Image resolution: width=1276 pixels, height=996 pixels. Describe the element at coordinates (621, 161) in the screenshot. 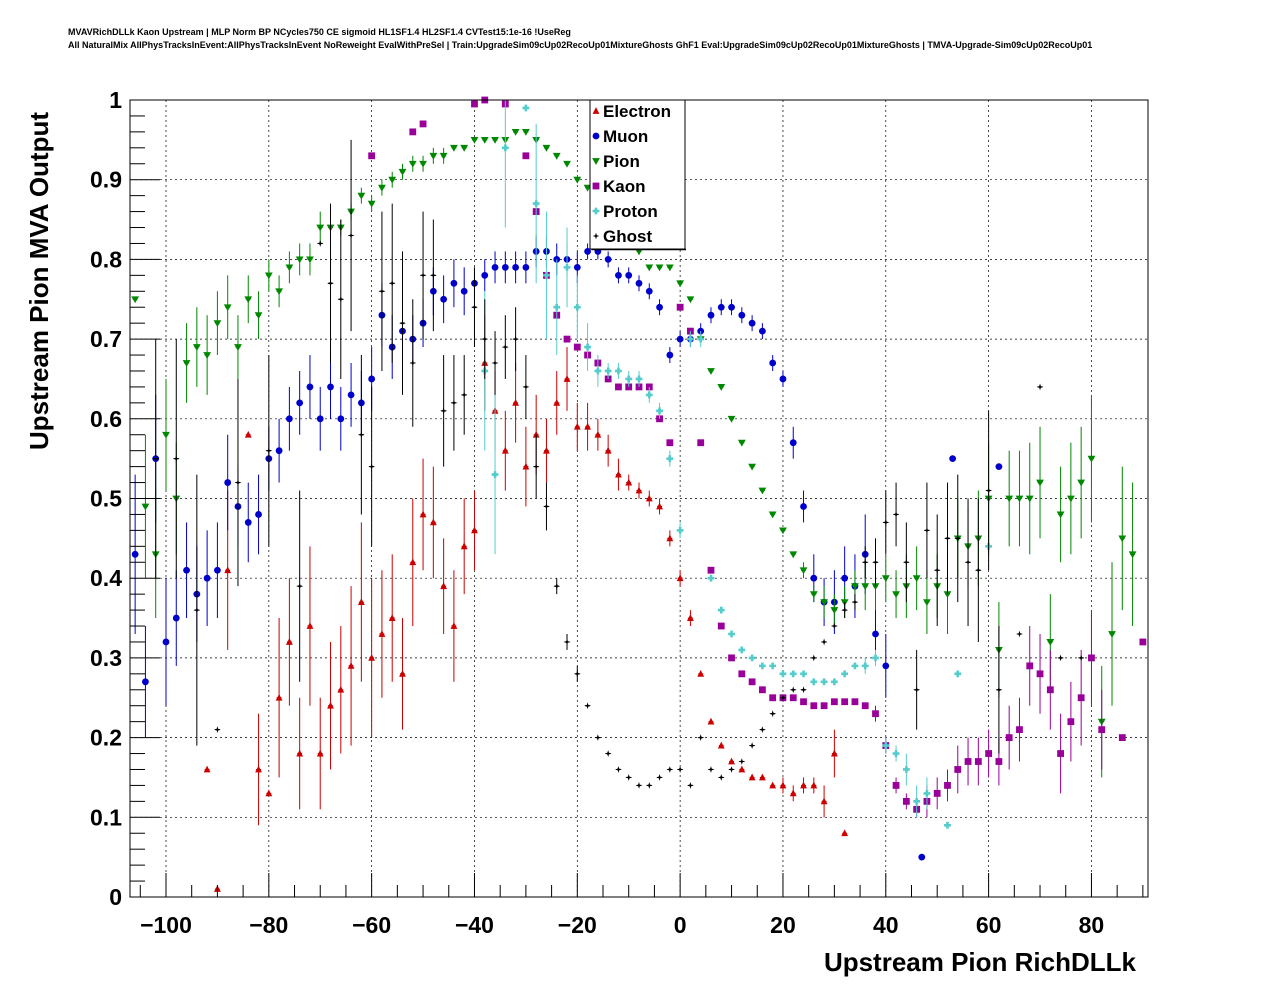

I see `pion-legend-label: Pion` at that location.